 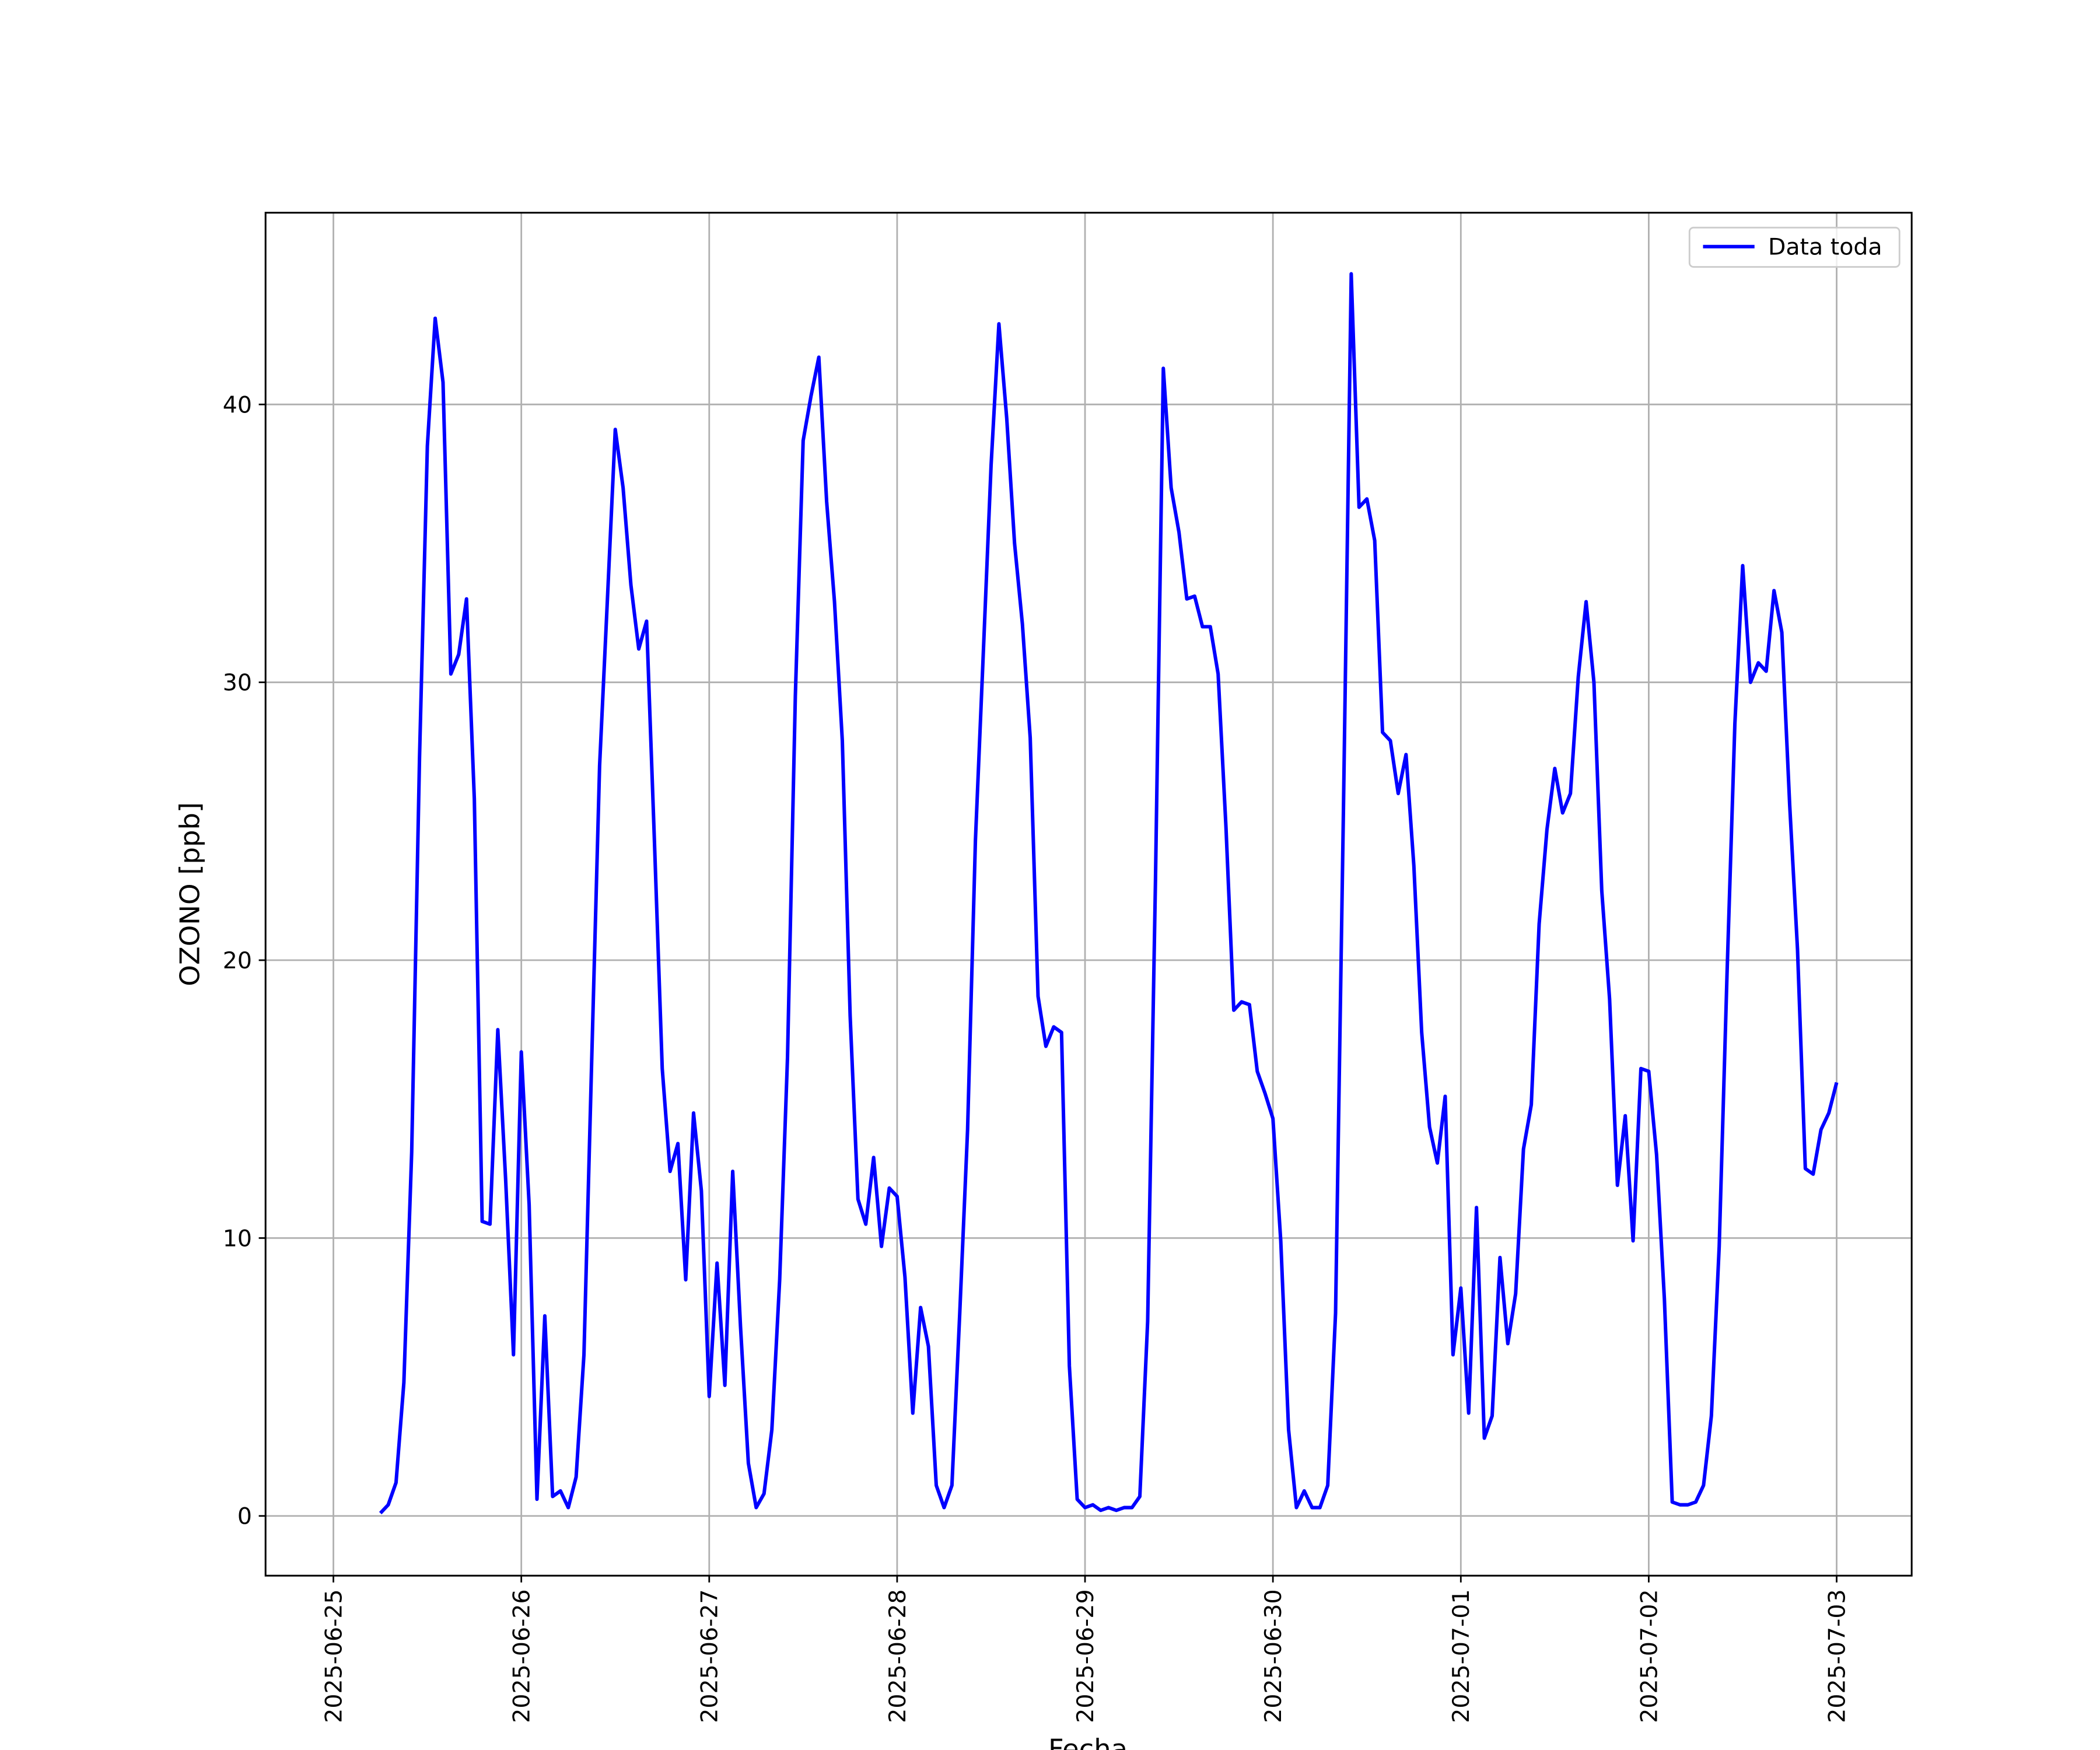 What do you see at coordinates (1825, 247) in the screenshot?
I see `legend-label: Data toda` at bounding box center [1825, 247].